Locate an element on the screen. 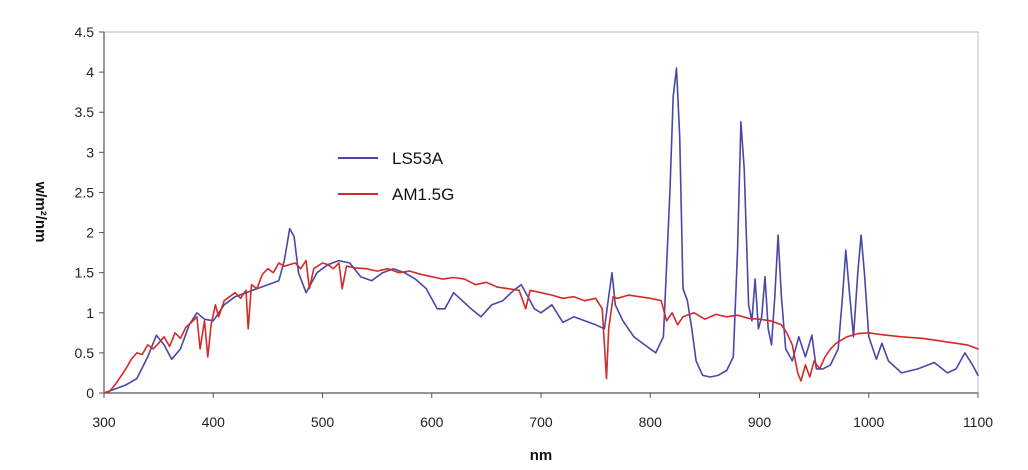 The image size is (1028, 470). x-tick-label: 1100 is located at coordinates (978, 422).